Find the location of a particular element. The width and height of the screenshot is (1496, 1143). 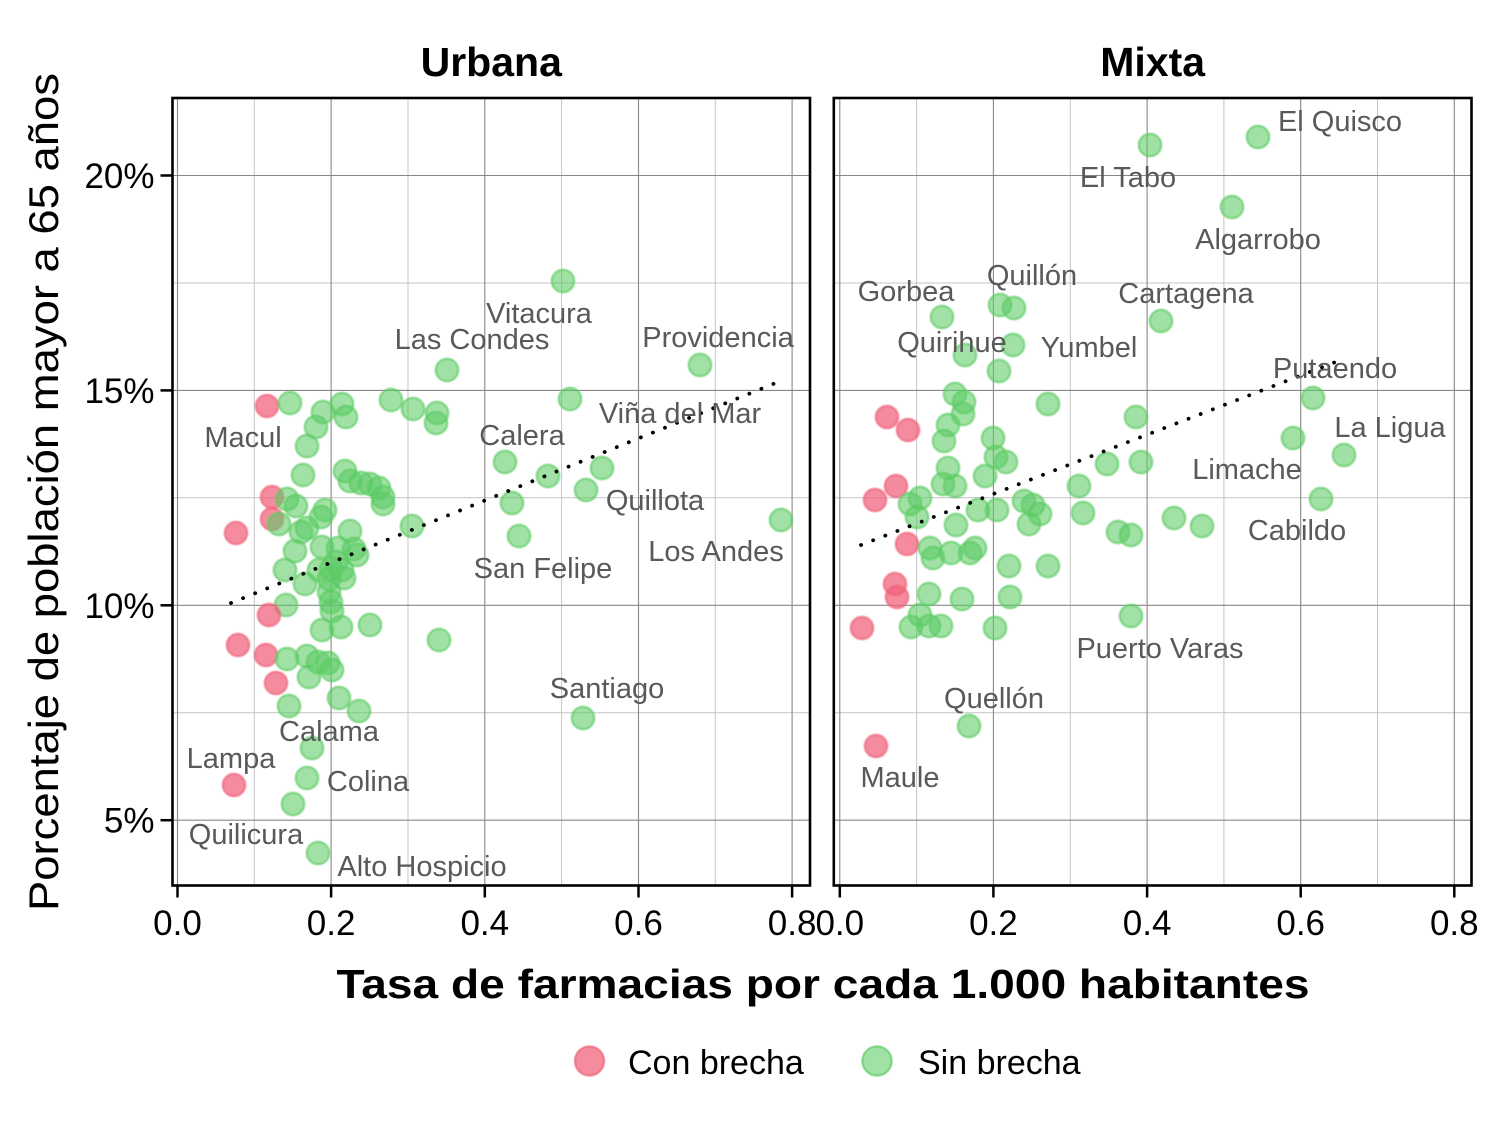

svg-text: Gorbea is located at coordinates (907, 292).